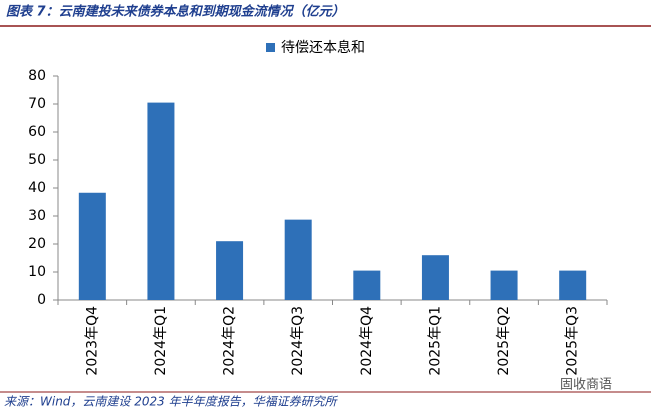  I want to click on y-tick-label: 80, so click(37, 76).